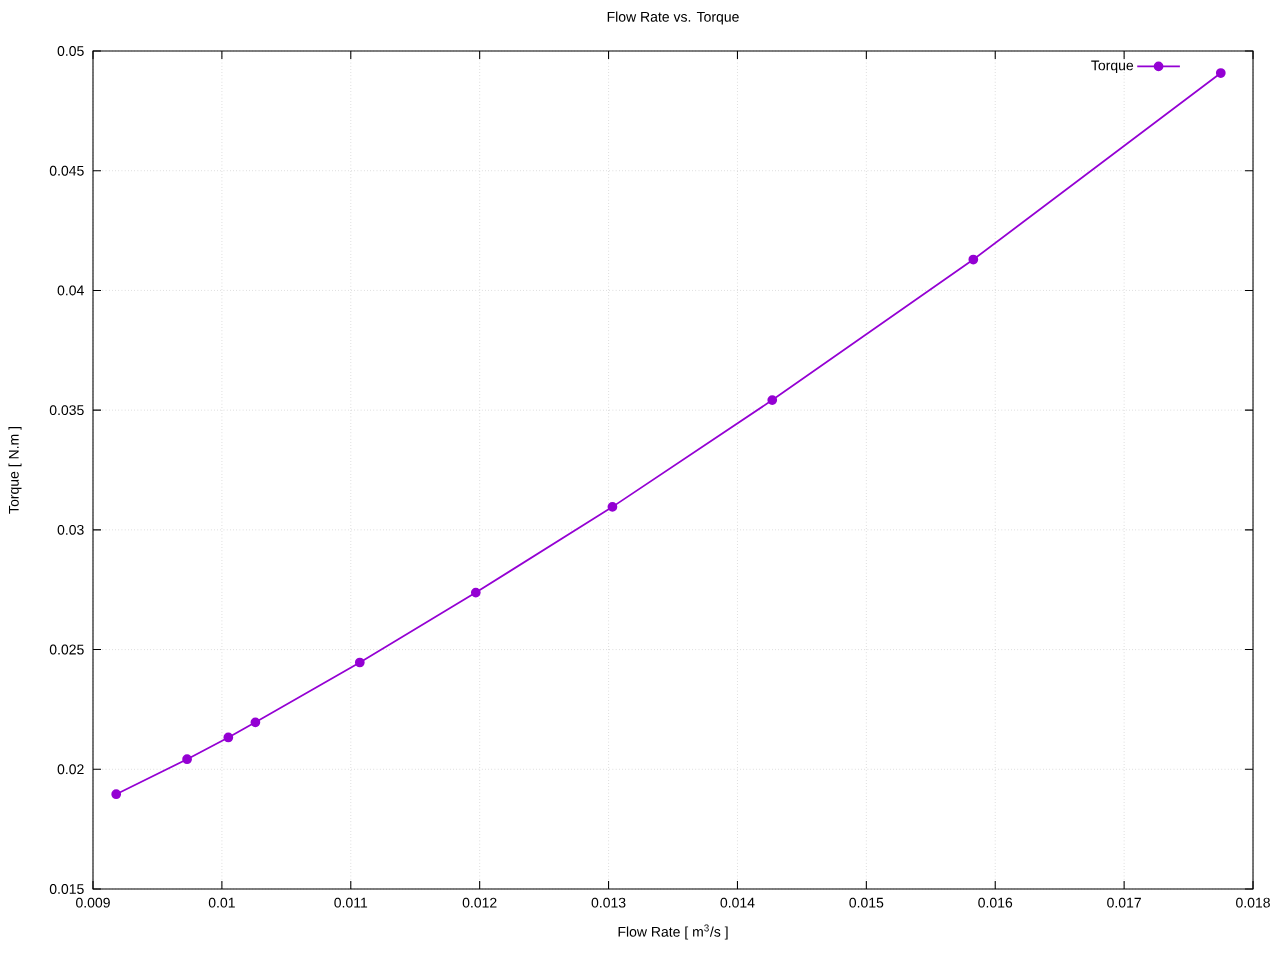 The height and width of the screenshot is (960, 1280). Describe the element at coordinates (70, 51) in the screenshot. I see `y-tick-label: 0.05` at that location.